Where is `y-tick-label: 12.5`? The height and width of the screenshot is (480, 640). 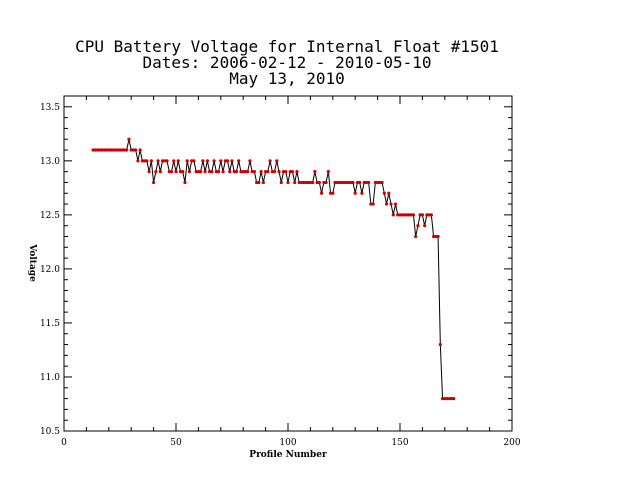 y-tick-label: 12.5 is located at coordinates (50, 216).